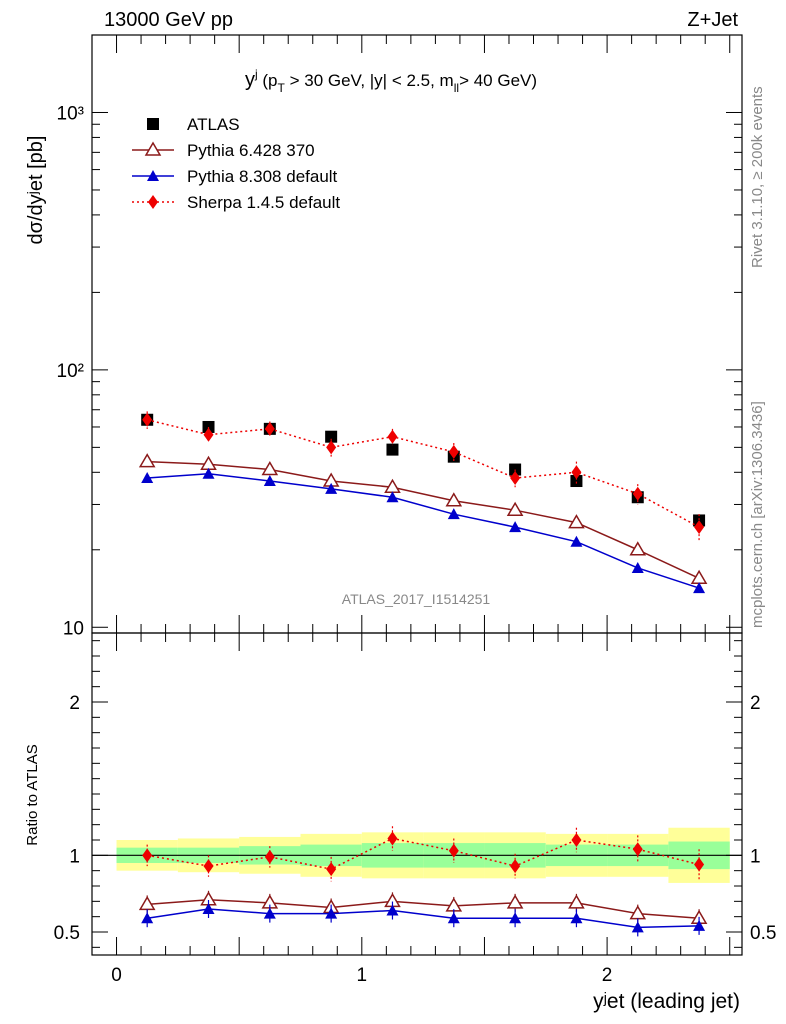 This screenshot has width=786, height=1024. I want to click on y-tick-label: 10³, so click(70, 113).